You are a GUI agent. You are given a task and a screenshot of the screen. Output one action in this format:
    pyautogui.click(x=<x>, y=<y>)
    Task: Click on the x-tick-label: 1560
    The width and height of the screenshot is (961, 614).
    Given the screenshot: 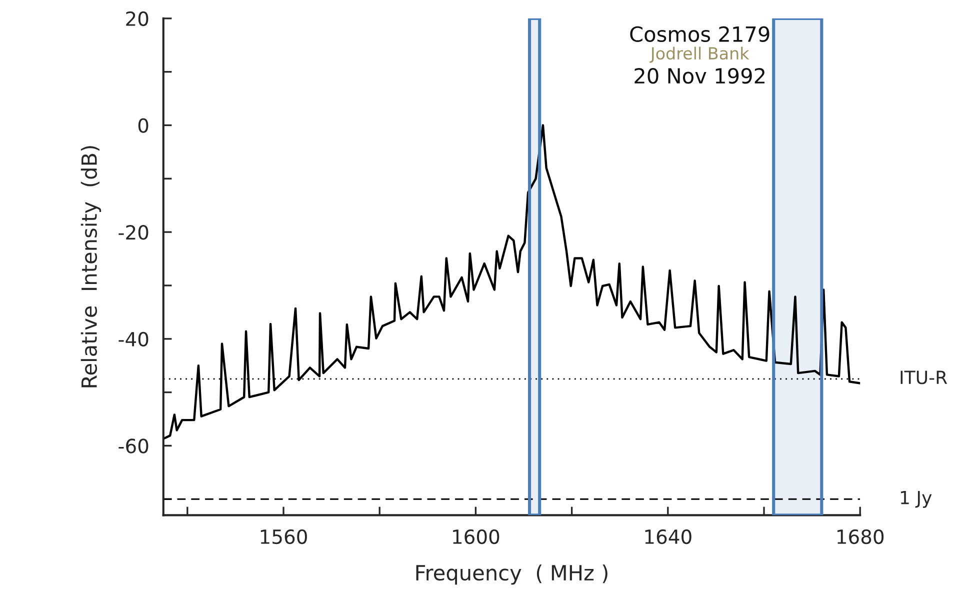 What is the action you would take?
    pyautogui.click(x=283, y=536)
    